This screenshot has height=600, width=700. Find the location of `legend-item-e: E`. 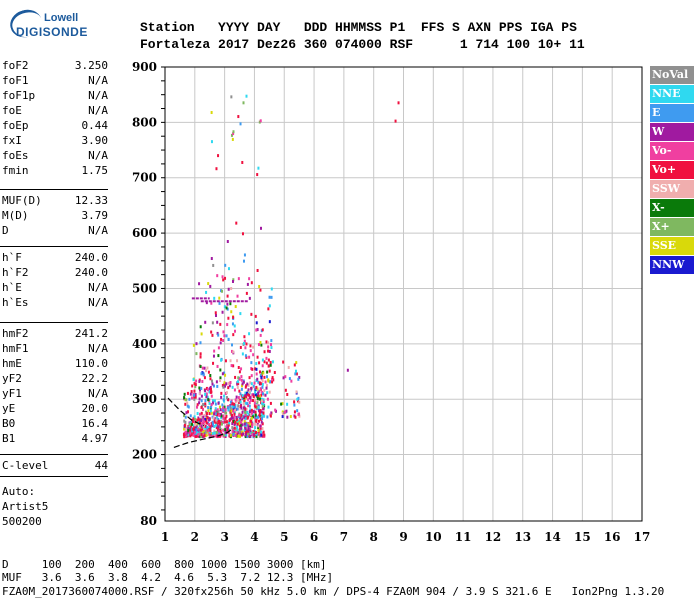

legend-item-e: E is located at coordinates (672, 113).